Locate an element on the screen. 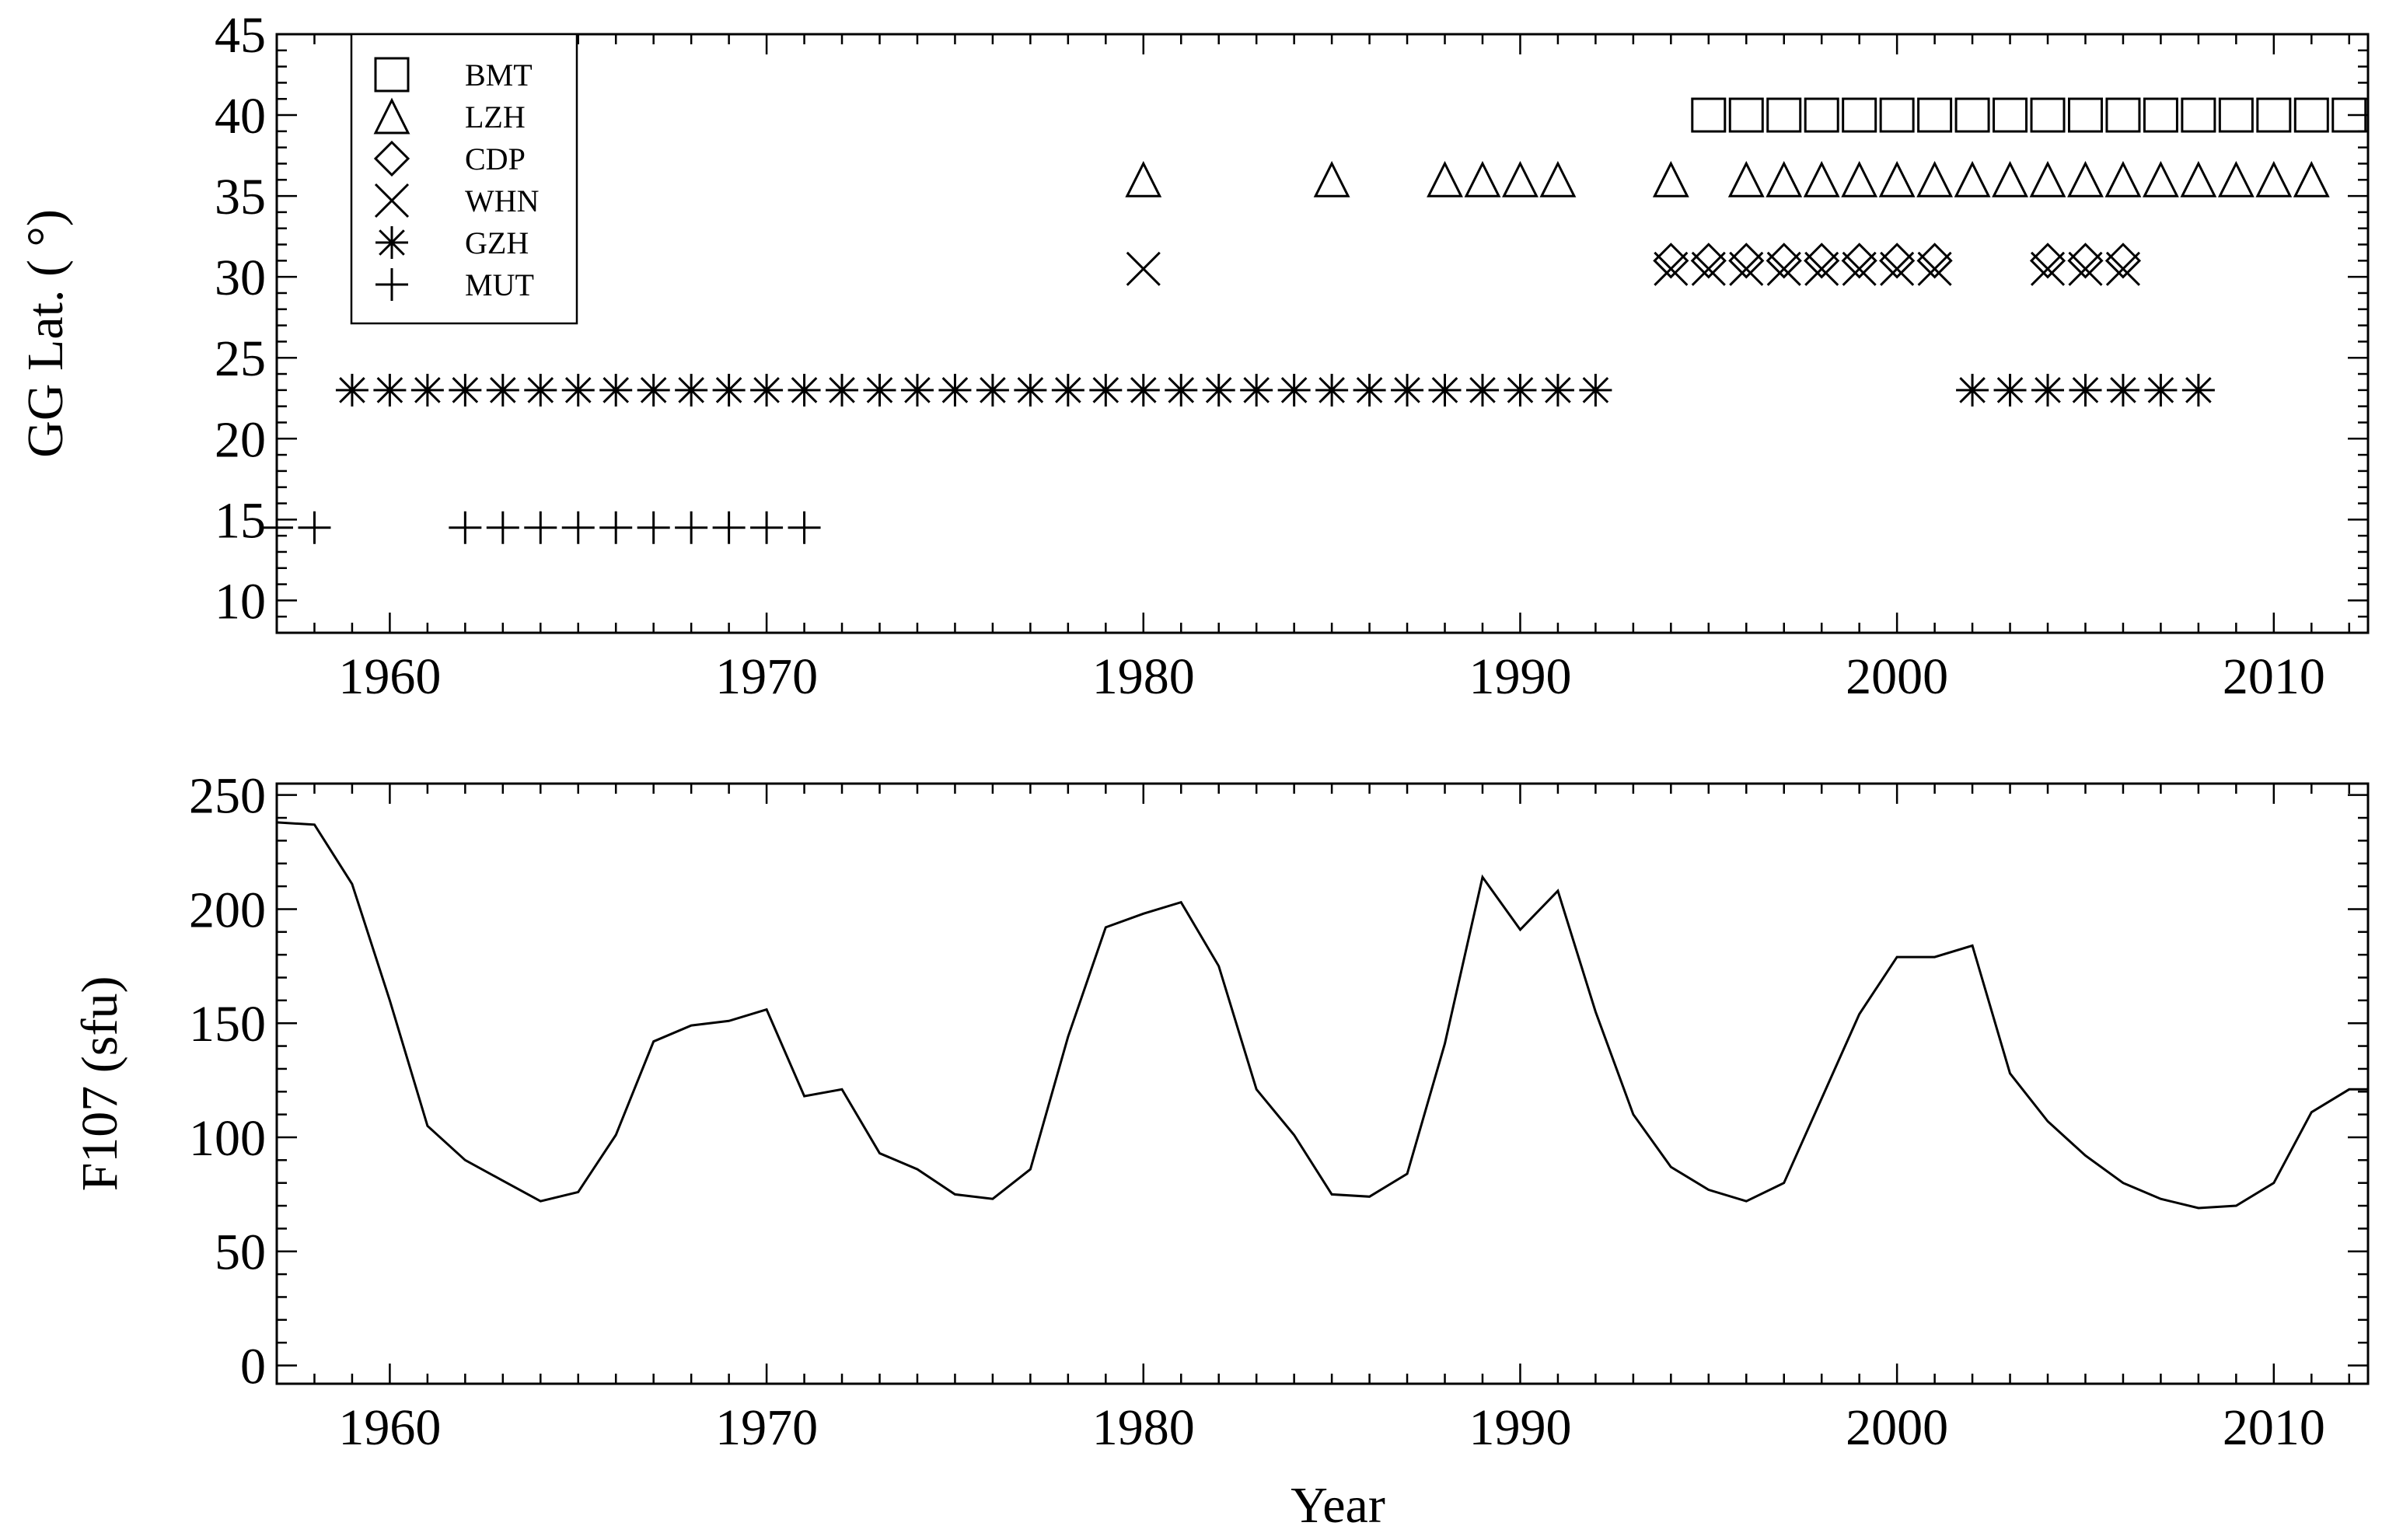 The width and height of the screenshot is (2396, 1540). x-tick-label: 2010 is located at coordinates (2274, 676).